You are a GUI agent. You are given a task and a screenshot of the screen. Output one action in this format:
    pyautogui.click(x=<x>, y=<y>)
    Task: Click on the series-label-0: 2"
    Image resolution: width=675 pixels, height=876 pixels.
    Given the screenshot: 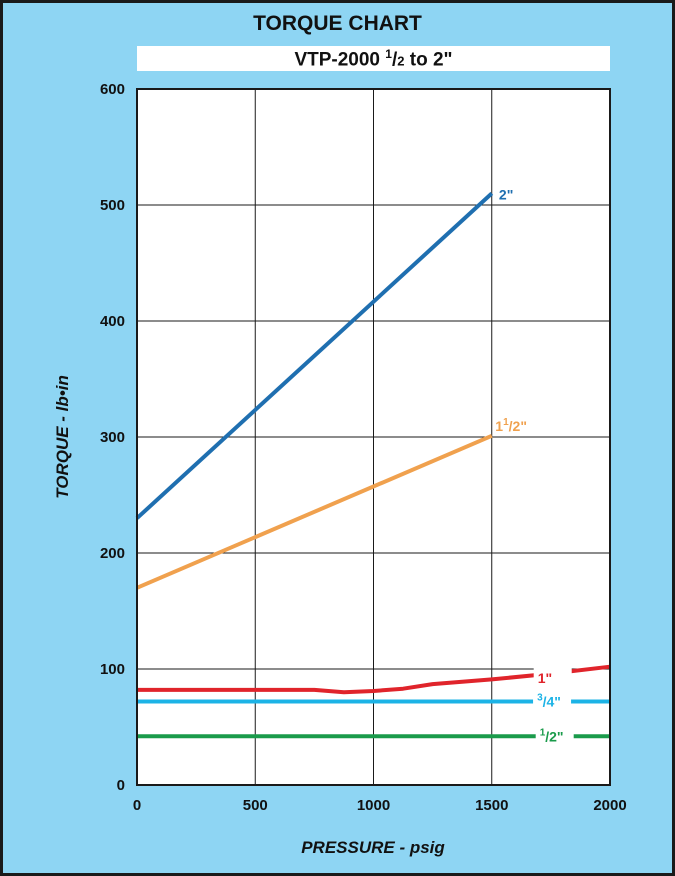 What is the action you would take?
    pyautogui.click(x=506, y=194)
    